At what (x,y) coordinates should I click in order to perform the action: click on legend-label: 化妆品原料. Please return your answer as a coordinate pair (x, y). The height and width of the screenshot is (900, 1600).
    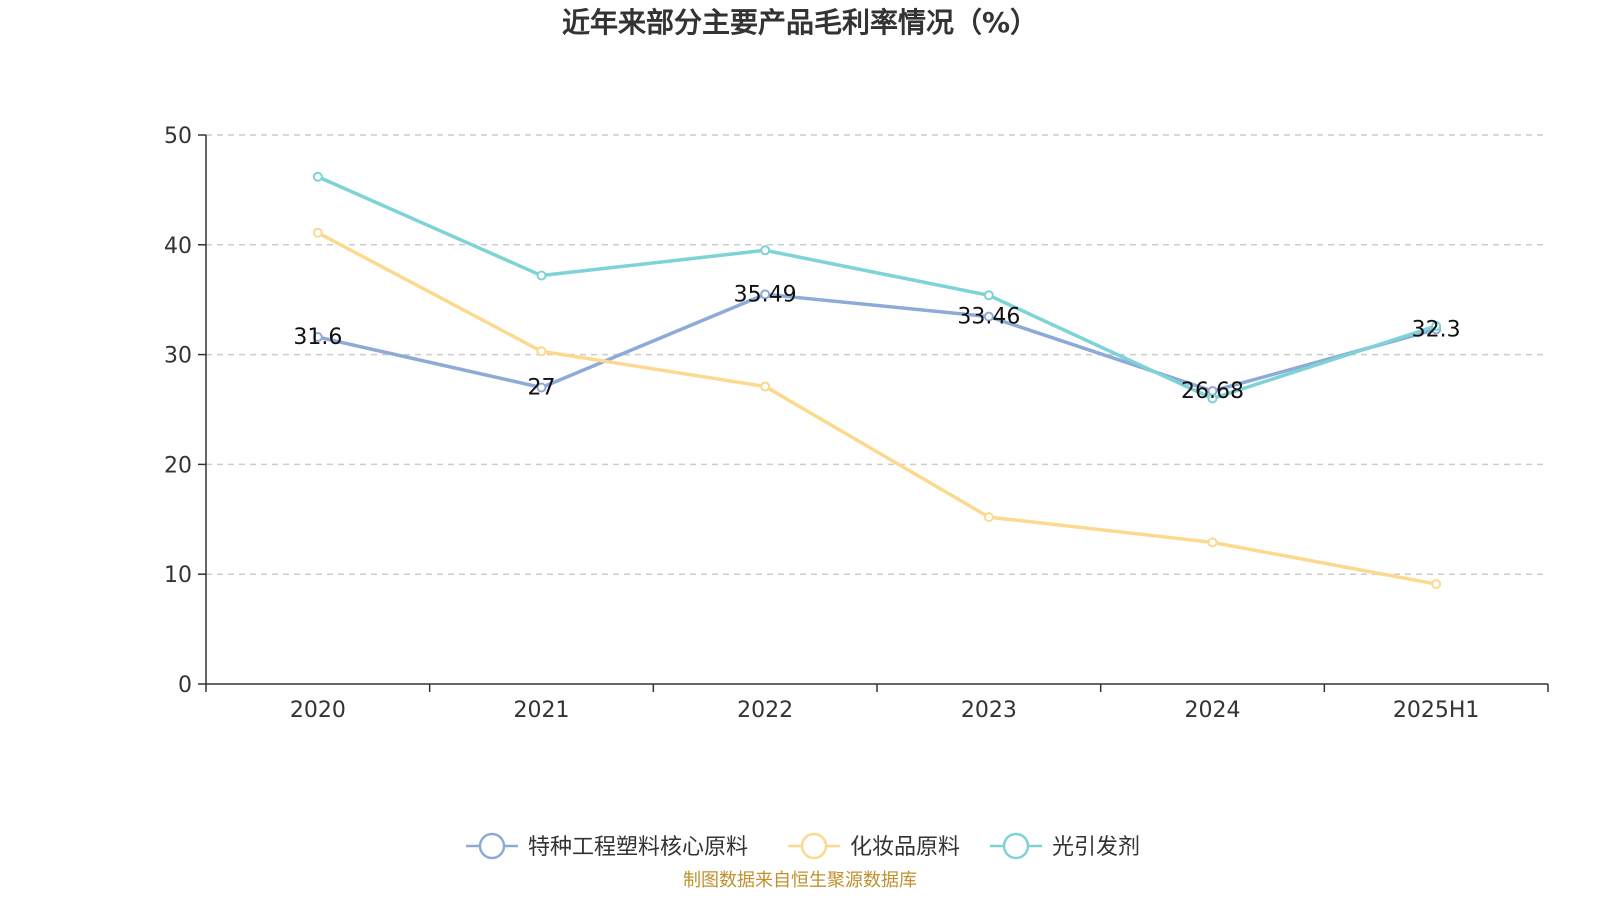
    Looking at the image, I should click on (905, 847).